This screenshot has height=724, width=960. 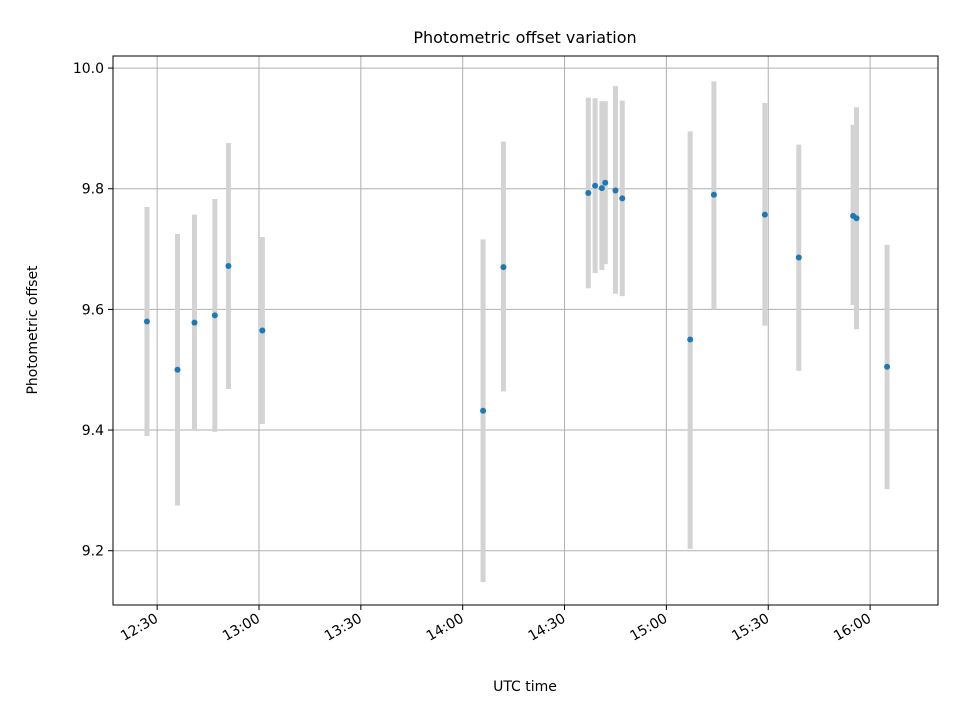 What do you see at coordinates (93, 190) in the screenshot?
I see `y-tick-label: 9.8` at bounding box center [93, 190].